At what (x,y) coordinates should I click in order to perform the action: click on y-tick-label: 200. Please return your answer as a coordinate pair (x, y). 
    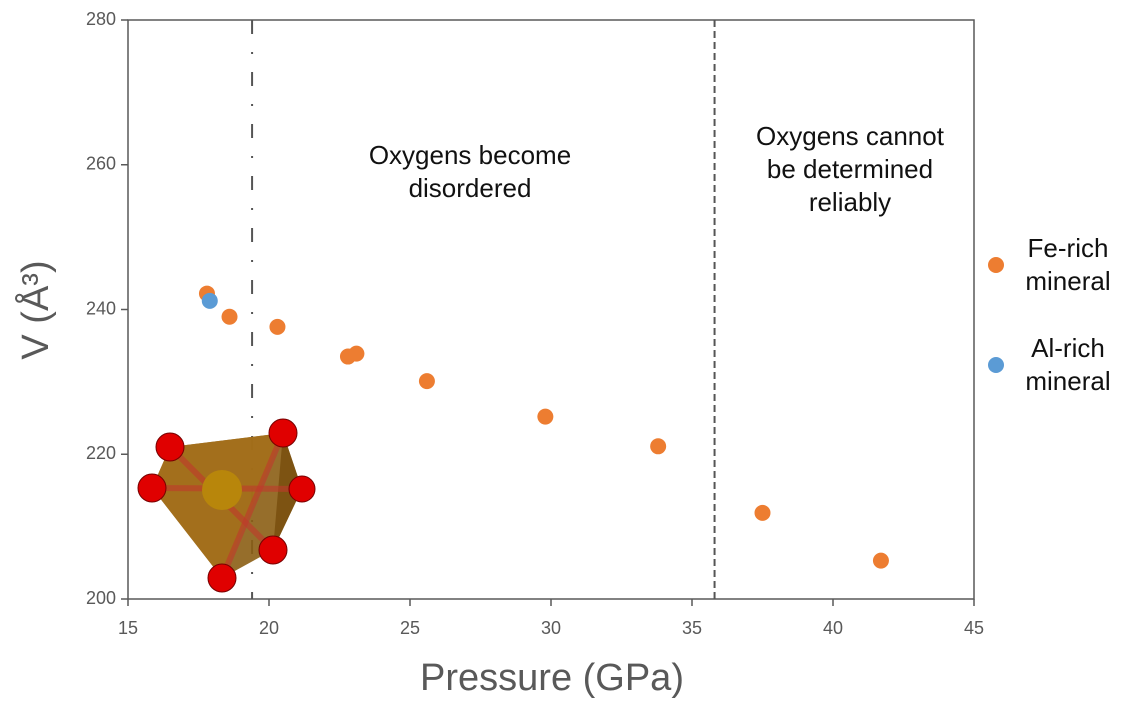
    Looking at the image, I should click on (101, 598).